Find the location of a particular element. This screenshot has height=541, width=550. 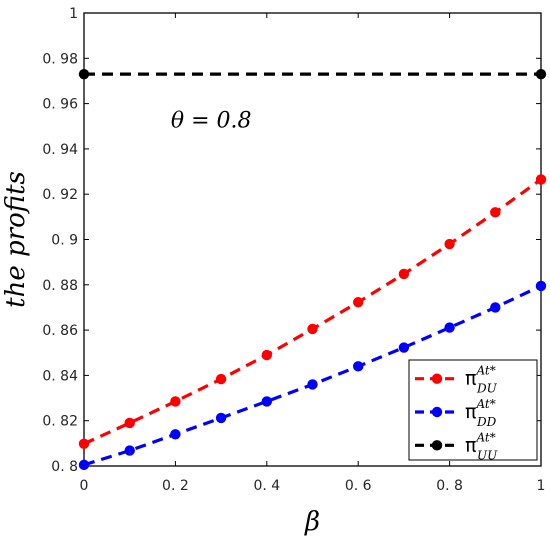

legend-item-du: πAt* DU is located at coordinates (456, 380).